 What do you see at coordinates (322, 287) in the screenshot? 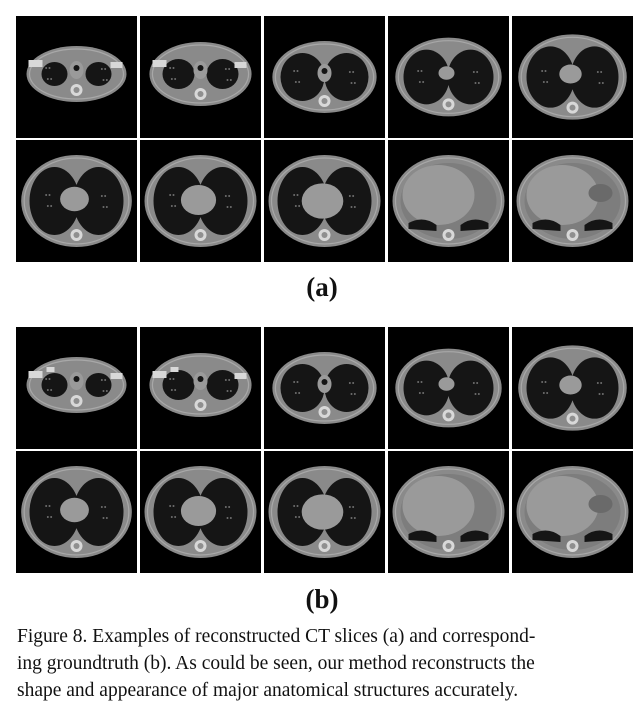
I see `panel-label-a: (a)` at bounding box center [322, 287].